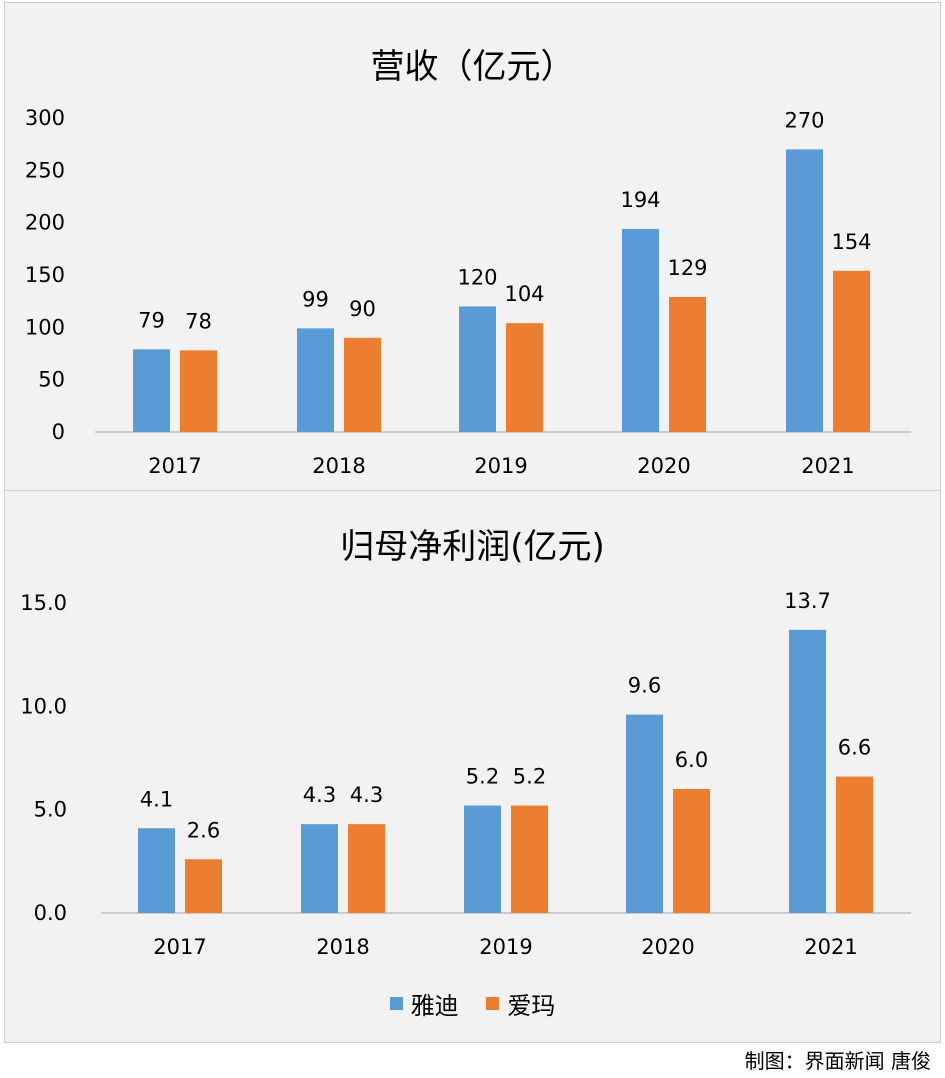 The width and height of the screenshot is (945, 1078). What do you see at coordinates (45, 275) in the screenshot?
I see `revenue-y-tick-label: 150` at bounding box center [45, 275].